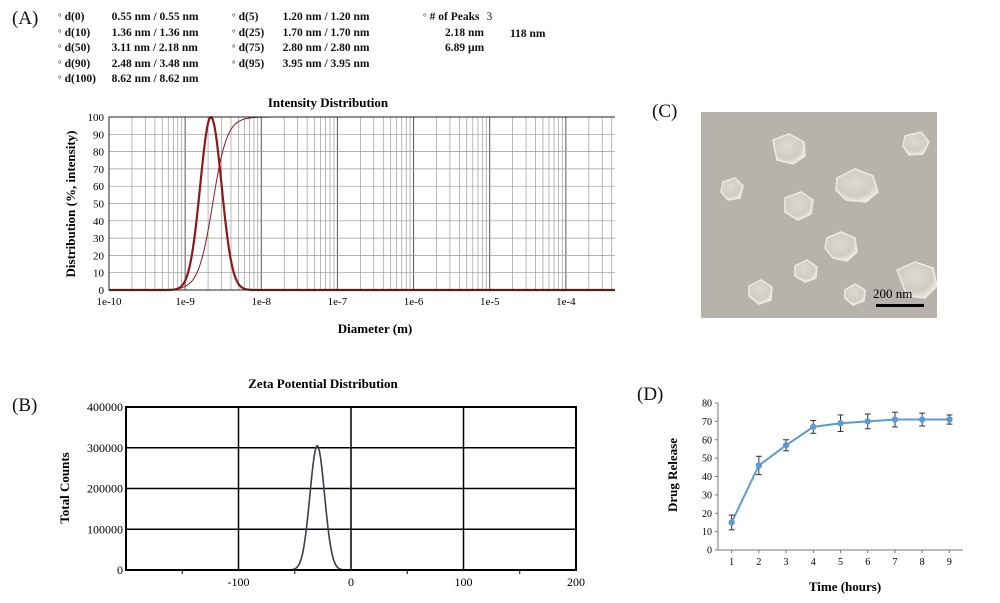 The width and height of the screenshot is (1000, 603). Describe the element at coordinates (77, 63) in the screenshot. I see `stat-label: d(90)` at that location.